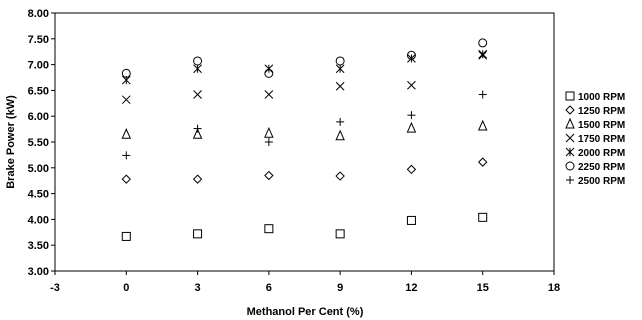 This screenshot has width=642, height=320. What do you see at coordinates (38, 169) in the screenshot?
I see `y-tick-label: 5.00` at bounding box center [38, 169].